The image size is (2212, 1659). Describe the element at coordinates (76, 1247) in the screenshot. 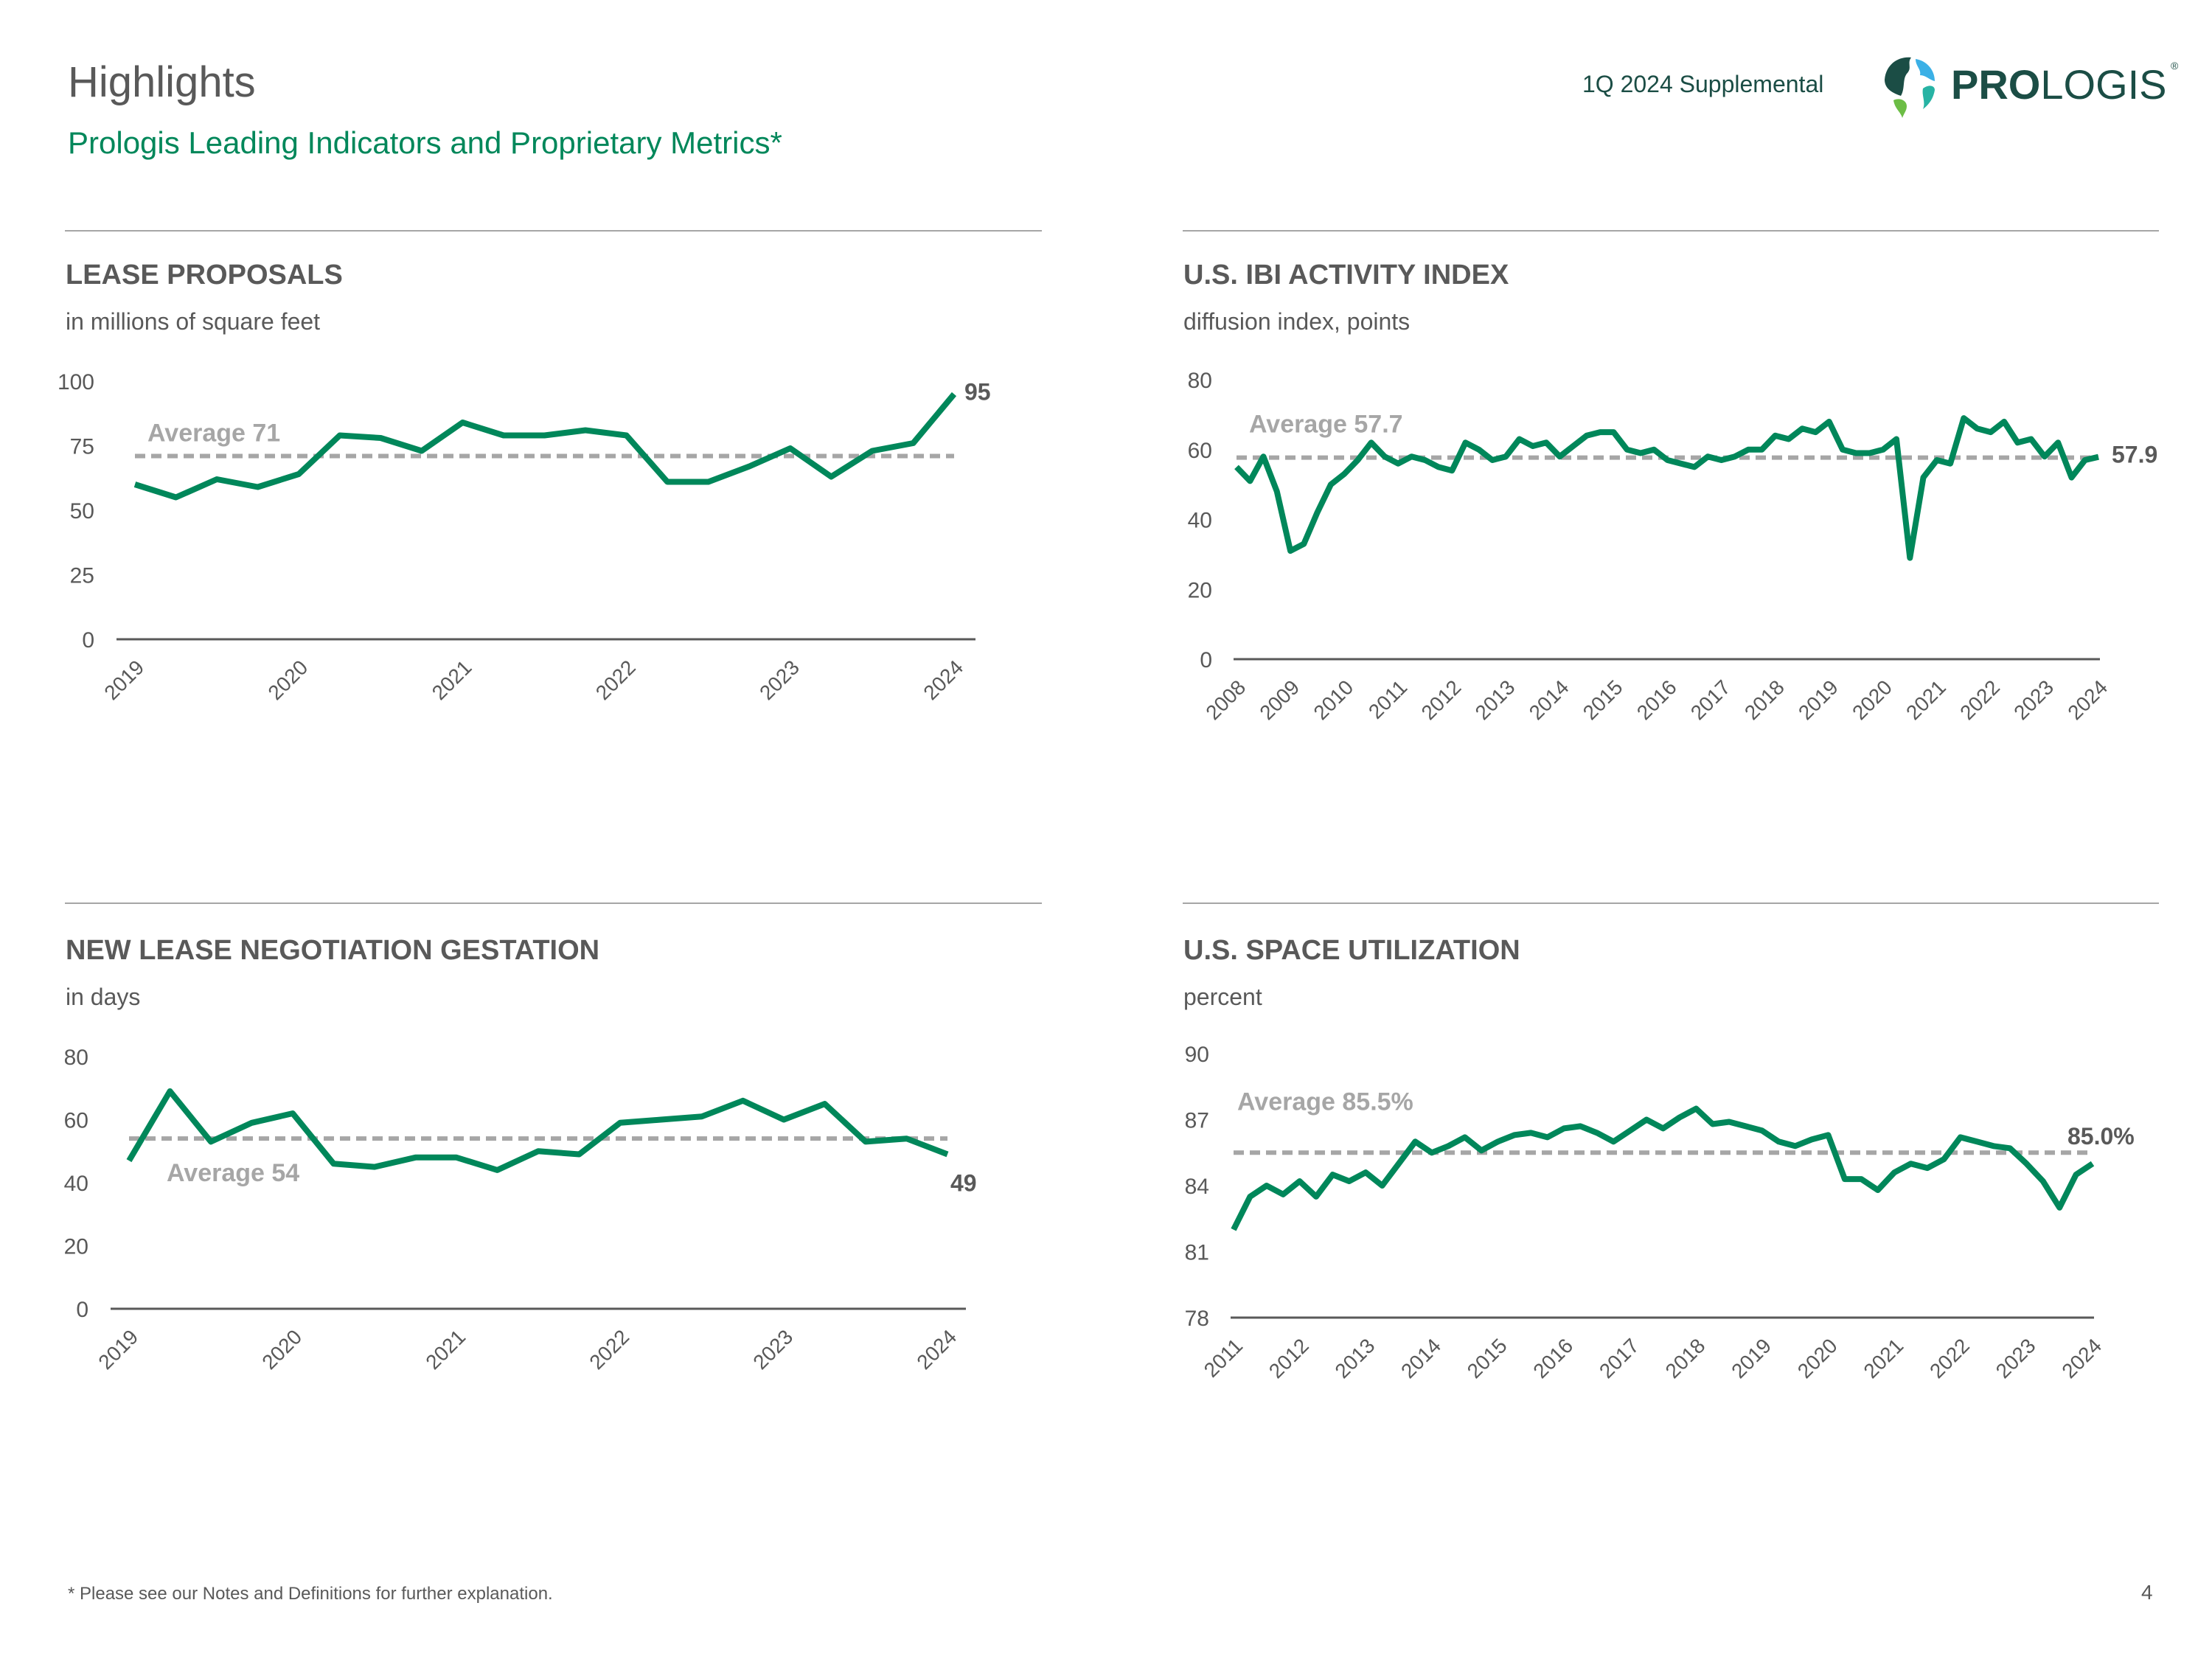

I see `gestation-y-tick-label: 20` at that location.